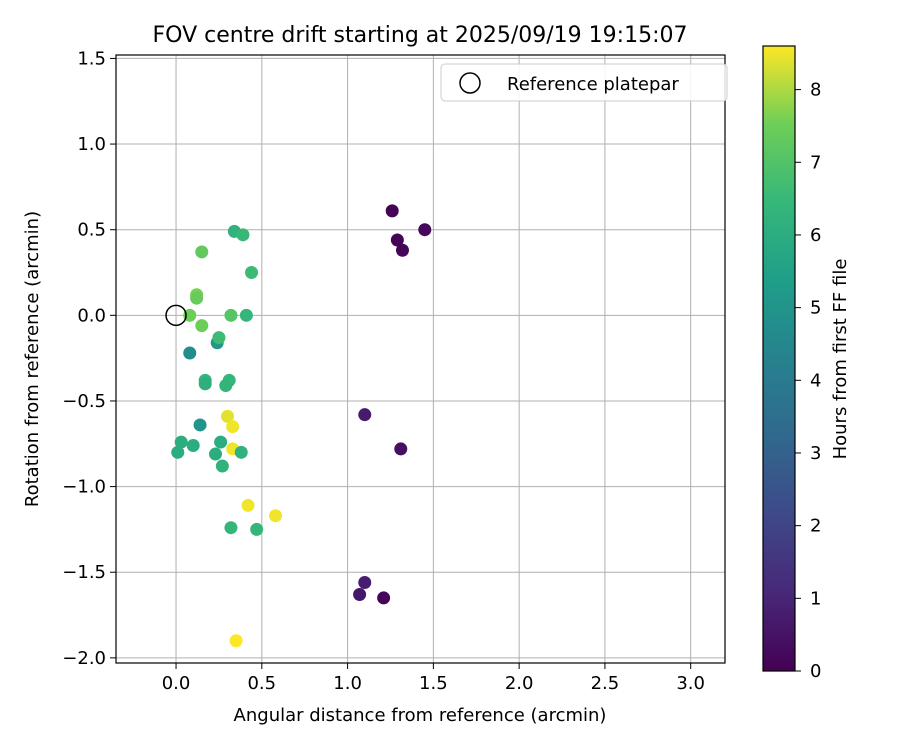 The width and height of the screenshot is (900, 754). Describe the element at coordinates (815, 308) in the screenshot. I see `colorbar-tick-label: 5` at that location.